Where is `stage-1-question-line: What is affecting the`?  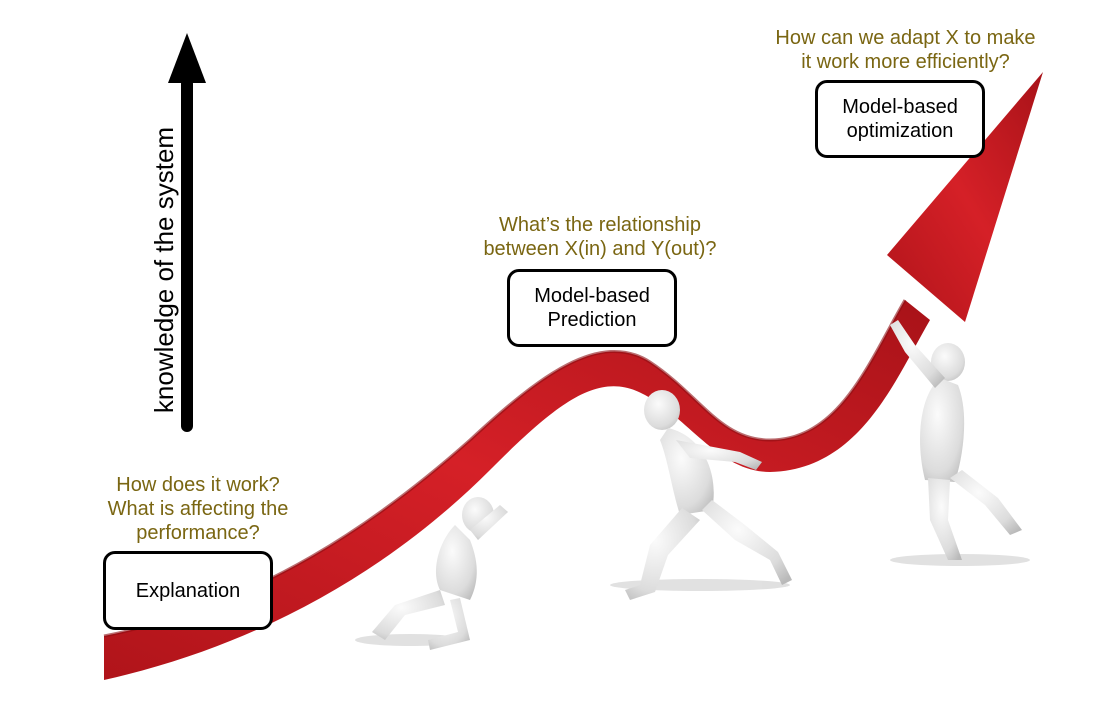
stage-1-question-line: What is affecting the is located at coordinates (198, 509).